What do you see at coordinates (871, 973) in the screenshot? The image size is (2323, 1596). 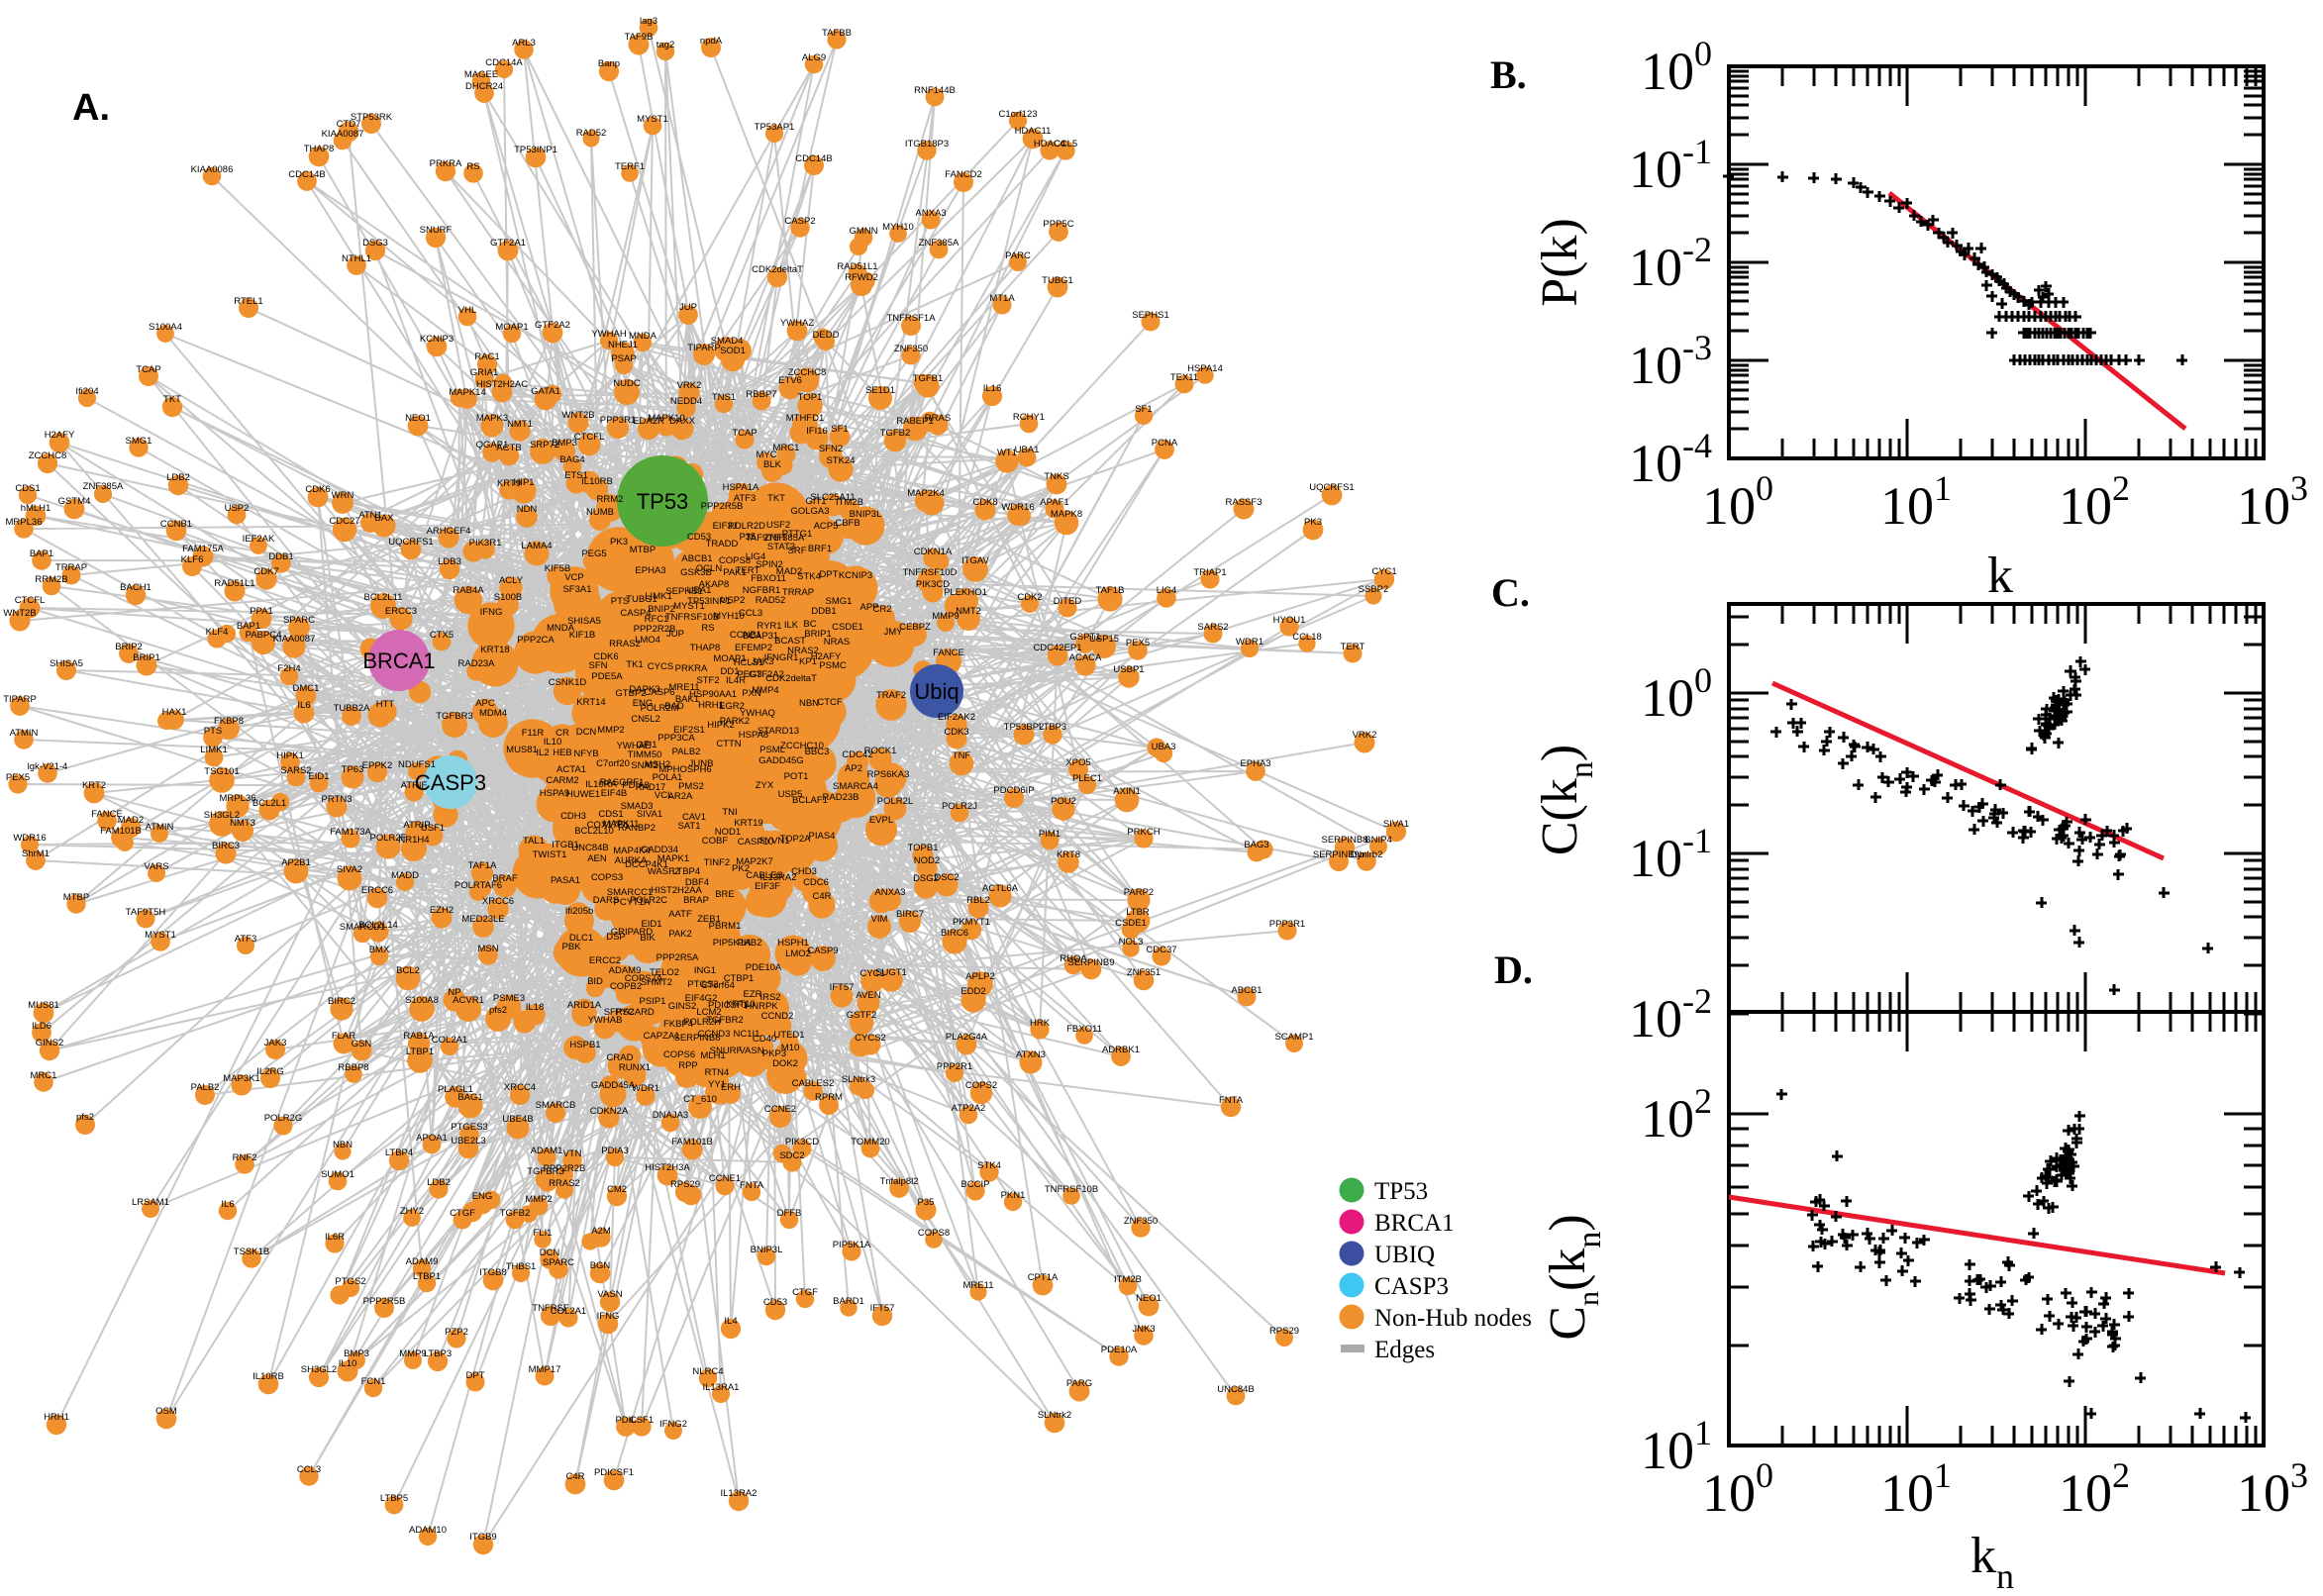 I see `svg-text: CYC1` at bounding box center [871, 973].